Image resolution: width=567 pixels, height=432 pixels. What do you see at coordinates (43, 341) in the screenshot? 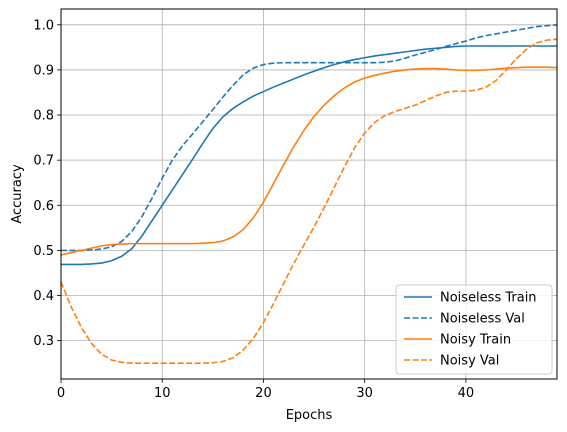
I see `y-tick-label: 0.3` at bounding box center [43, 341].